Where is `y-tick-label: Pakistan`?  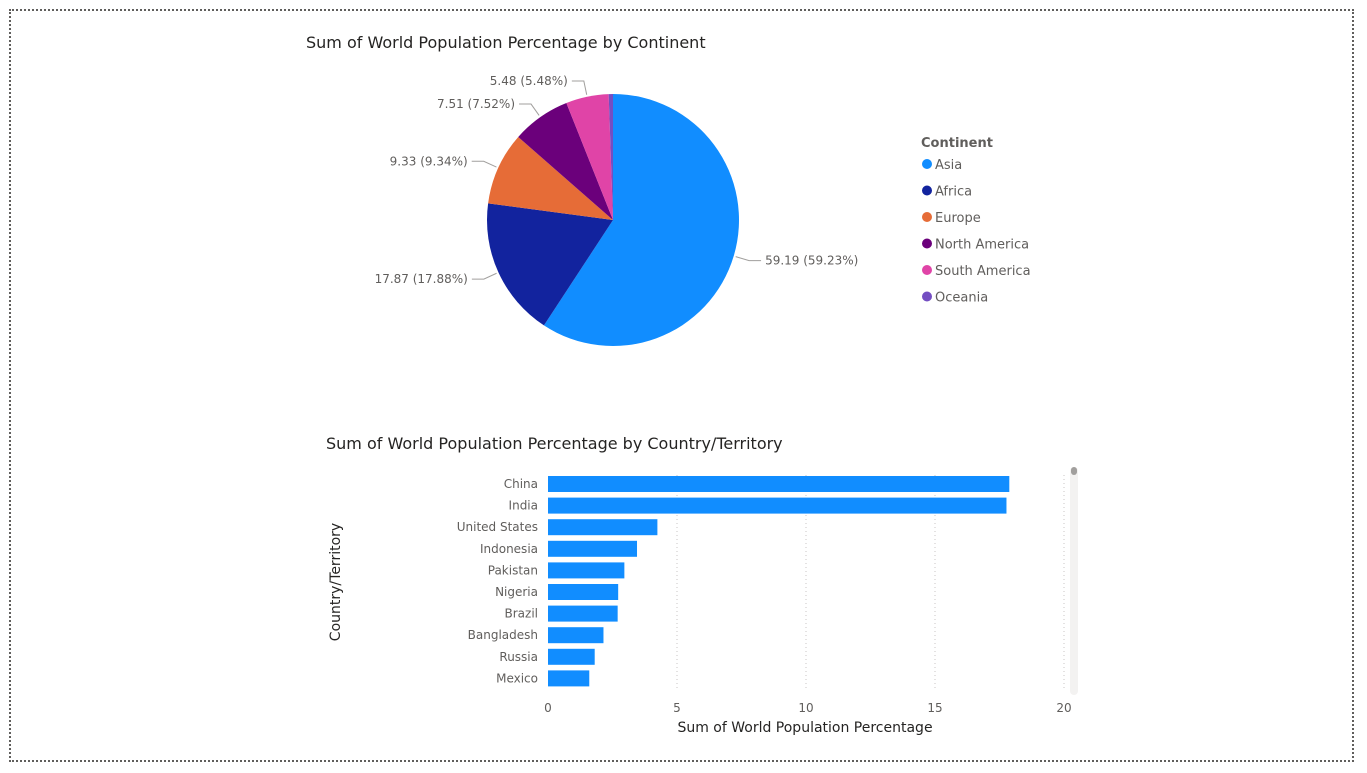 y-tick-label: Pakistan is located at coordinates (513, 570).